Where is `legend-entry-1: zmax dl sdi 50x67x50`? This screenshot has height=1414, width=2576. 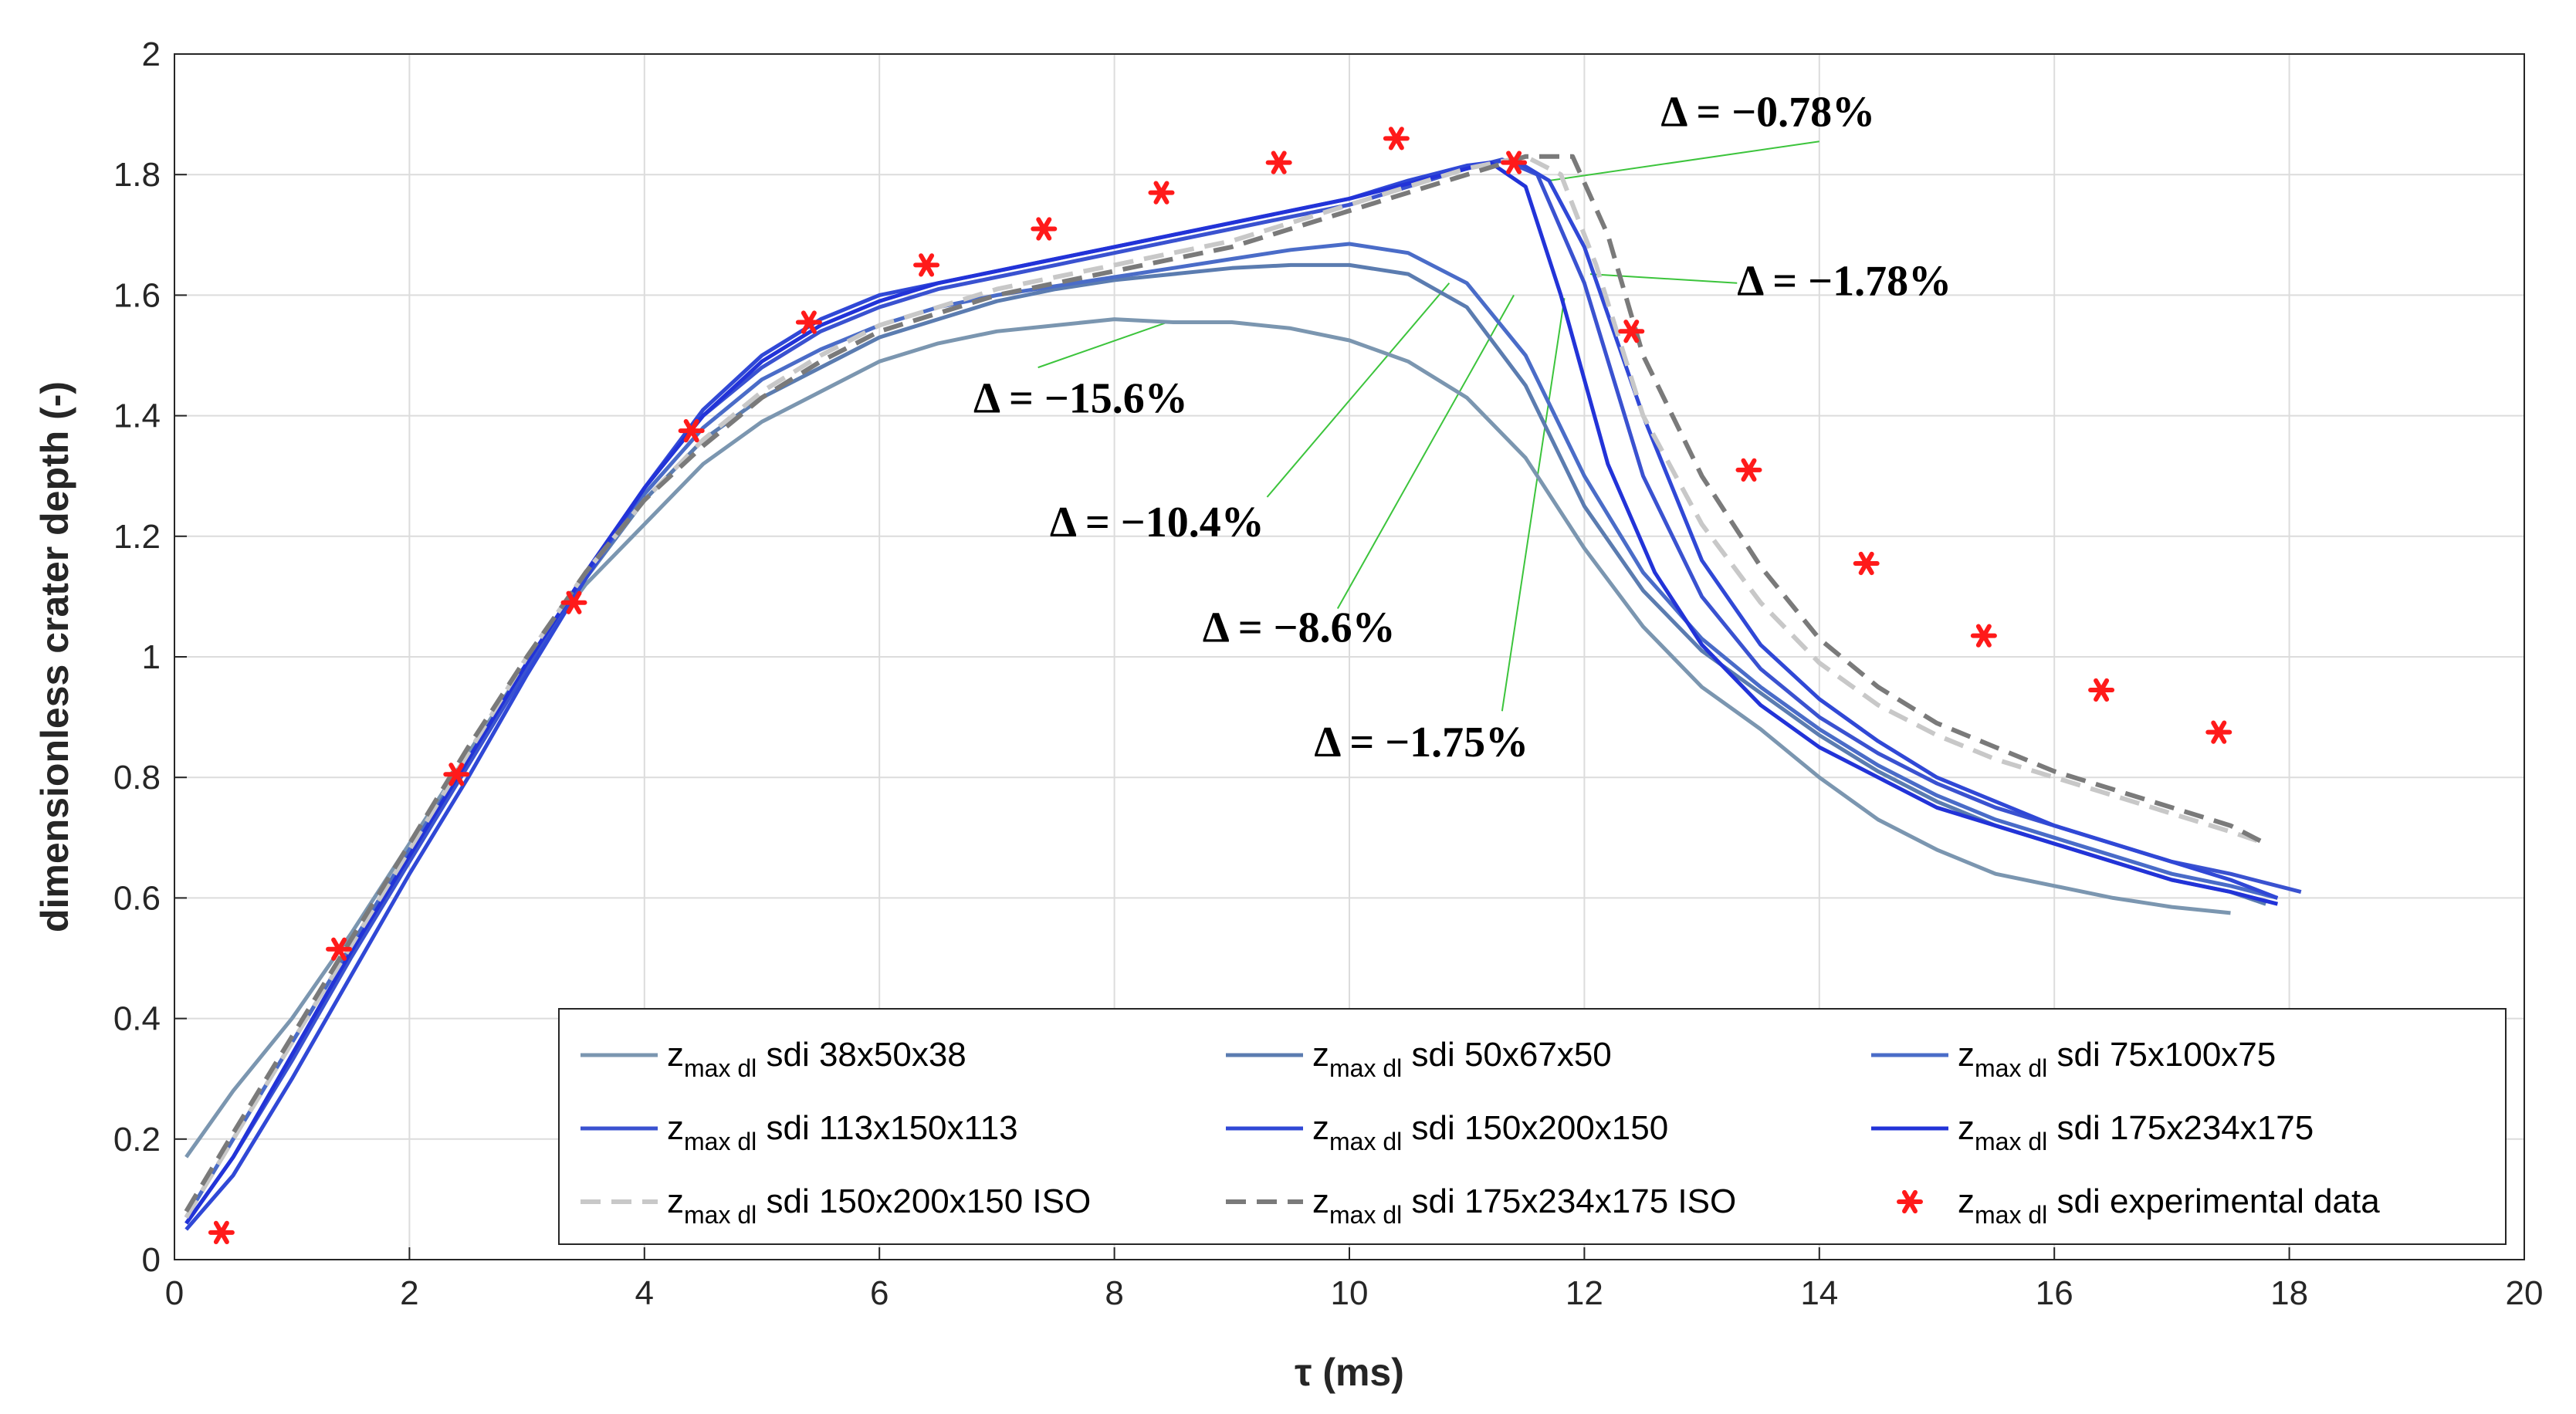 legend-entry-1: zmax dl sdi 50x67x50 is located at coordinates (1419, 1059).